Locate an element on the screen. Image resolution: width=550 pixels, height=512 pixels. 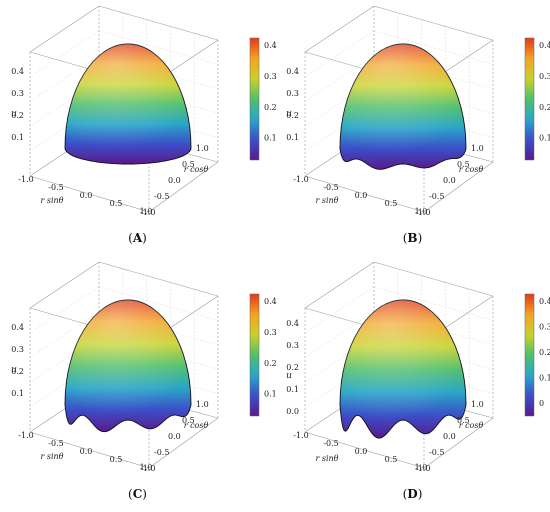
colorbar-tick-label: 0 is located at coordinates (541, 403).